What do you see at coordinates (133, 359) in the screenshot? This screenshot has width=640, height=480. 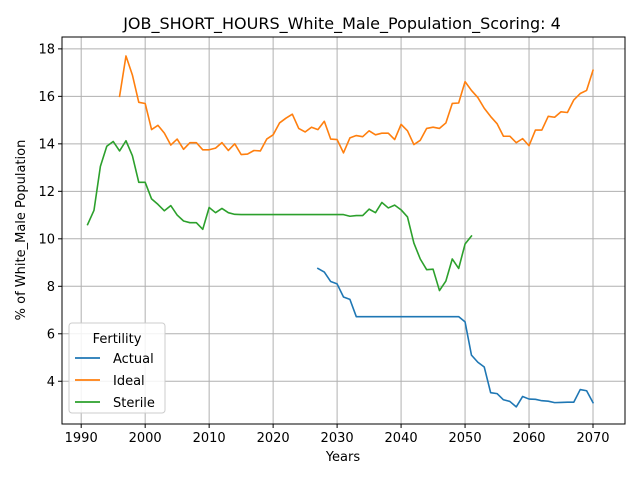 I see `legend-label-actual: Actual` at bounding box center [133, 359].